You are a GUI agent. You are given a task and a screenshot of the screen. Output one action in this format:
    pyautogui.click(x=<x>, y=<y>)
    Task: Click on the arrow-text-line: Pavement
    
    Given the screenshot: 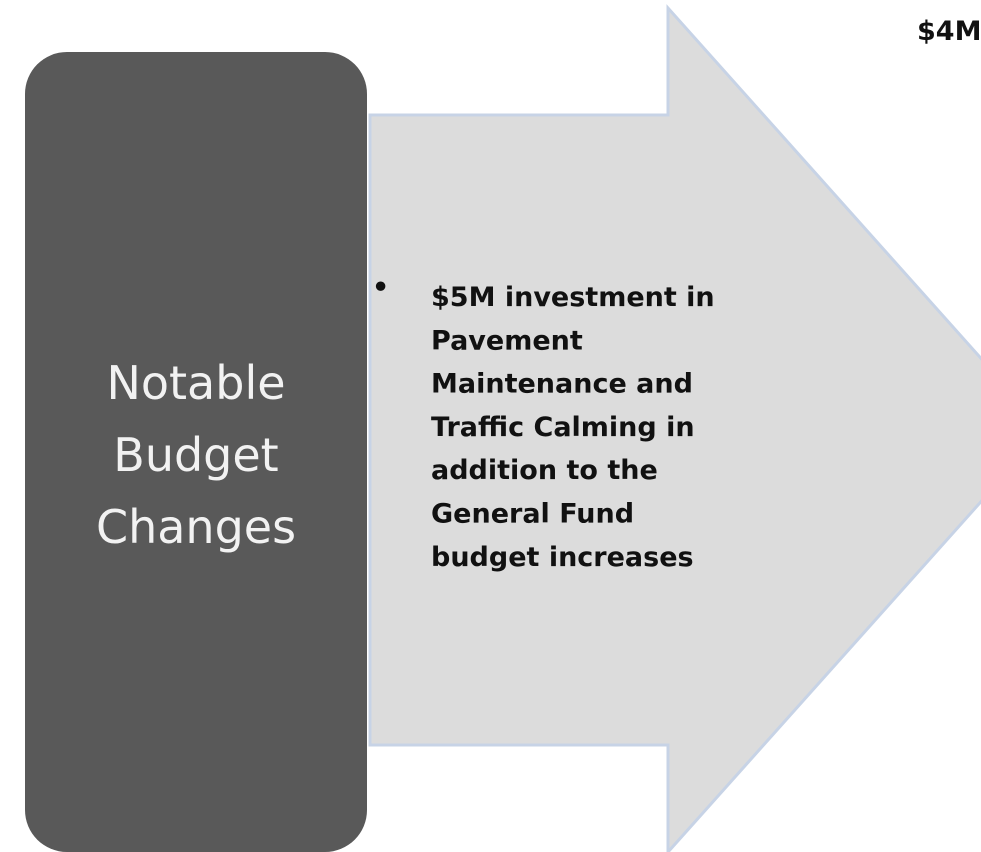 What is the action you would take?
    pyautogui.click(x=507, y=340)
    